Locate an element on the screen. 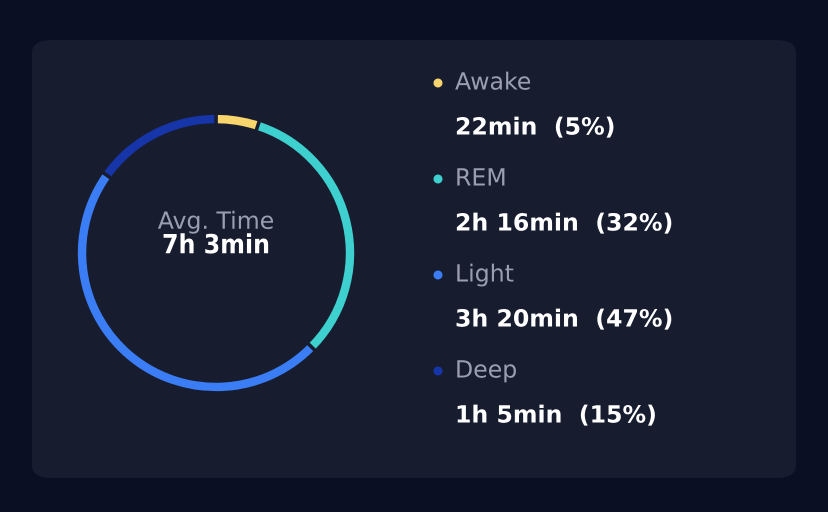  text: Avg. Time is located at coordinates (215, 222).